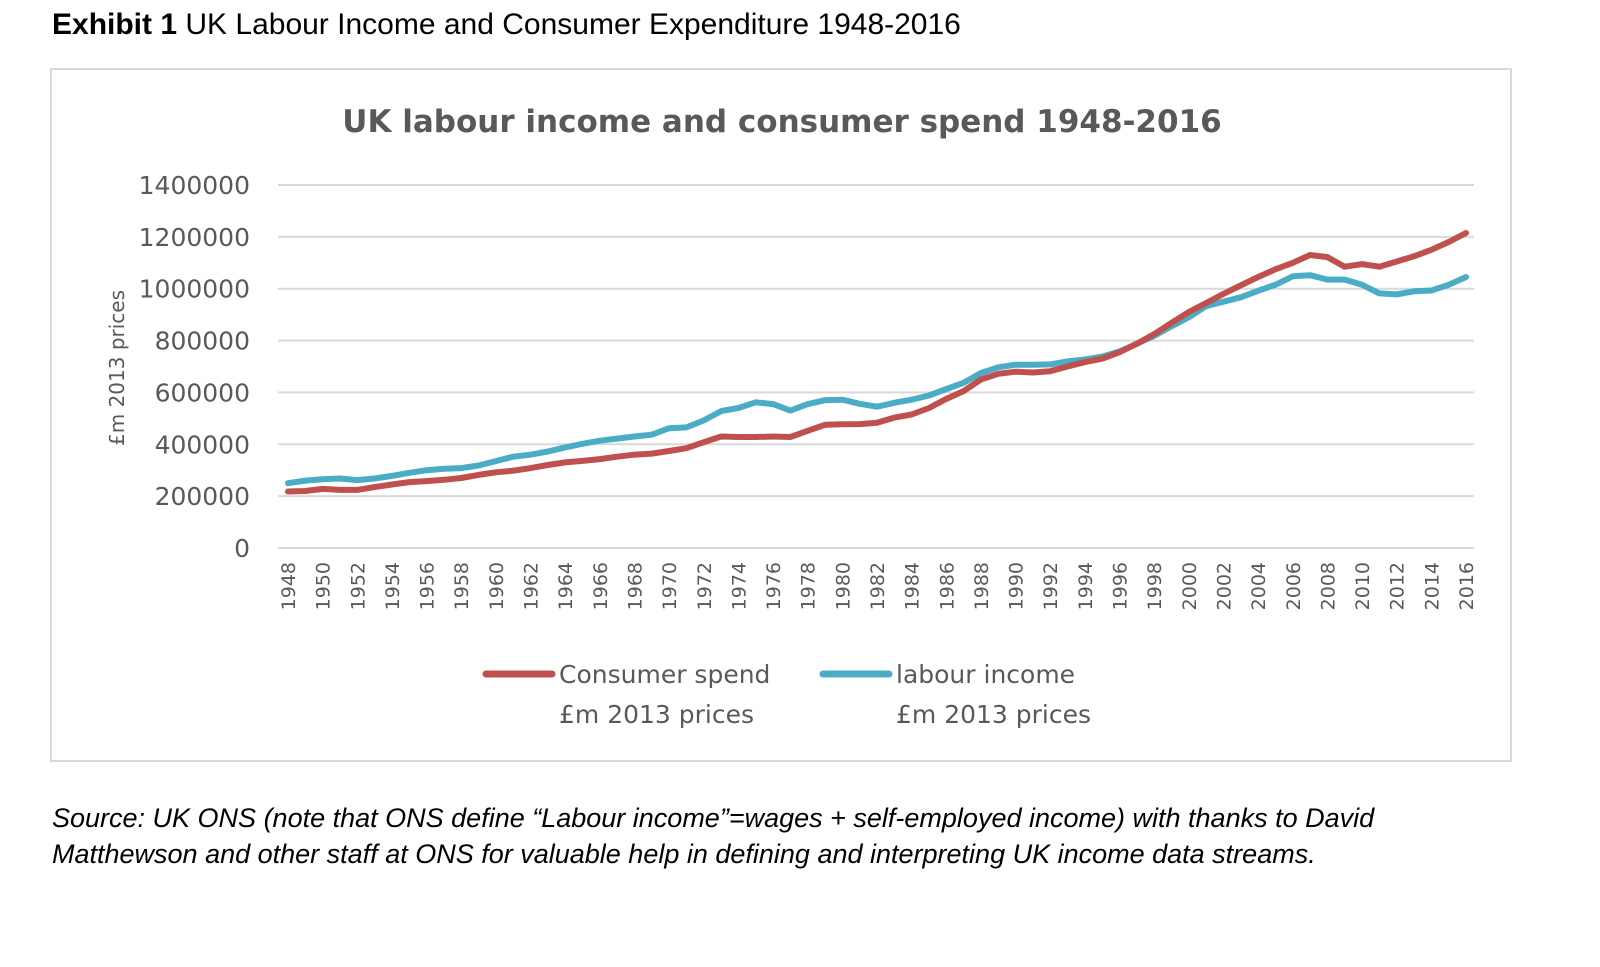 The image size is (1600, 967). What do you see at coordinates (117, 368) in the screenshot?
I see `y-axis-label: £m 2013 prices` at bounding box center [117, 368].